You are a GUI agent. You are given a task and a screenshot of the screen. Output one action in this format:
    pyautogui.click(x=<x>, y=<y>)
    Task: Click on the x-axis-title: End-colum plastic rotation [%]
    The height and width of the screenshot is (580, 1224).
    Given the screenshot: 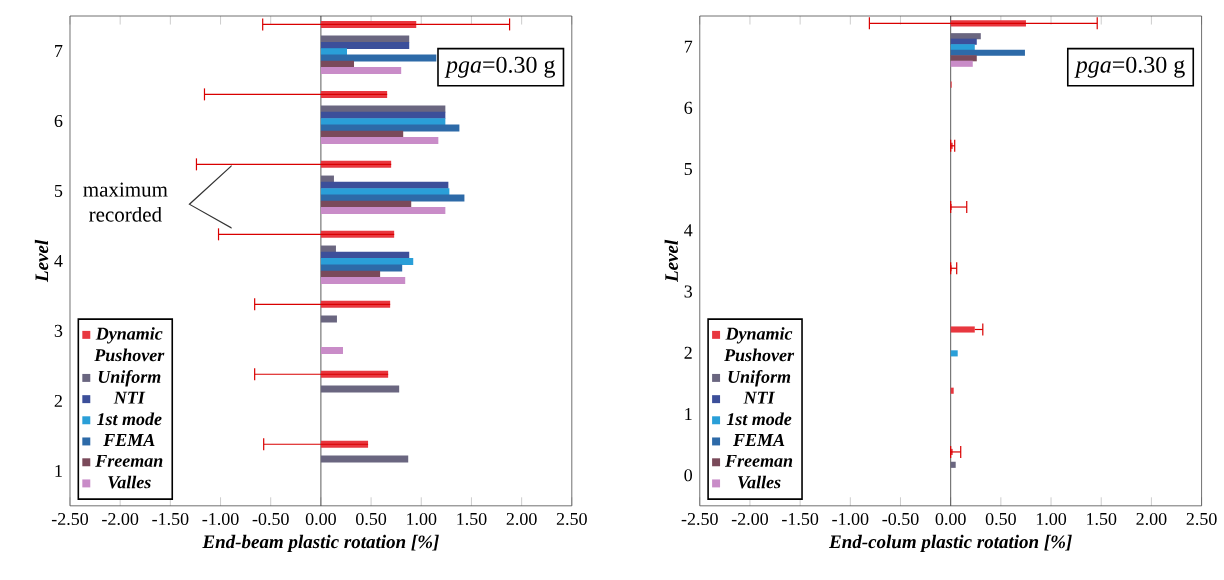 What is the action you would take?
    pyautogui.click(x=950, y=543)
    